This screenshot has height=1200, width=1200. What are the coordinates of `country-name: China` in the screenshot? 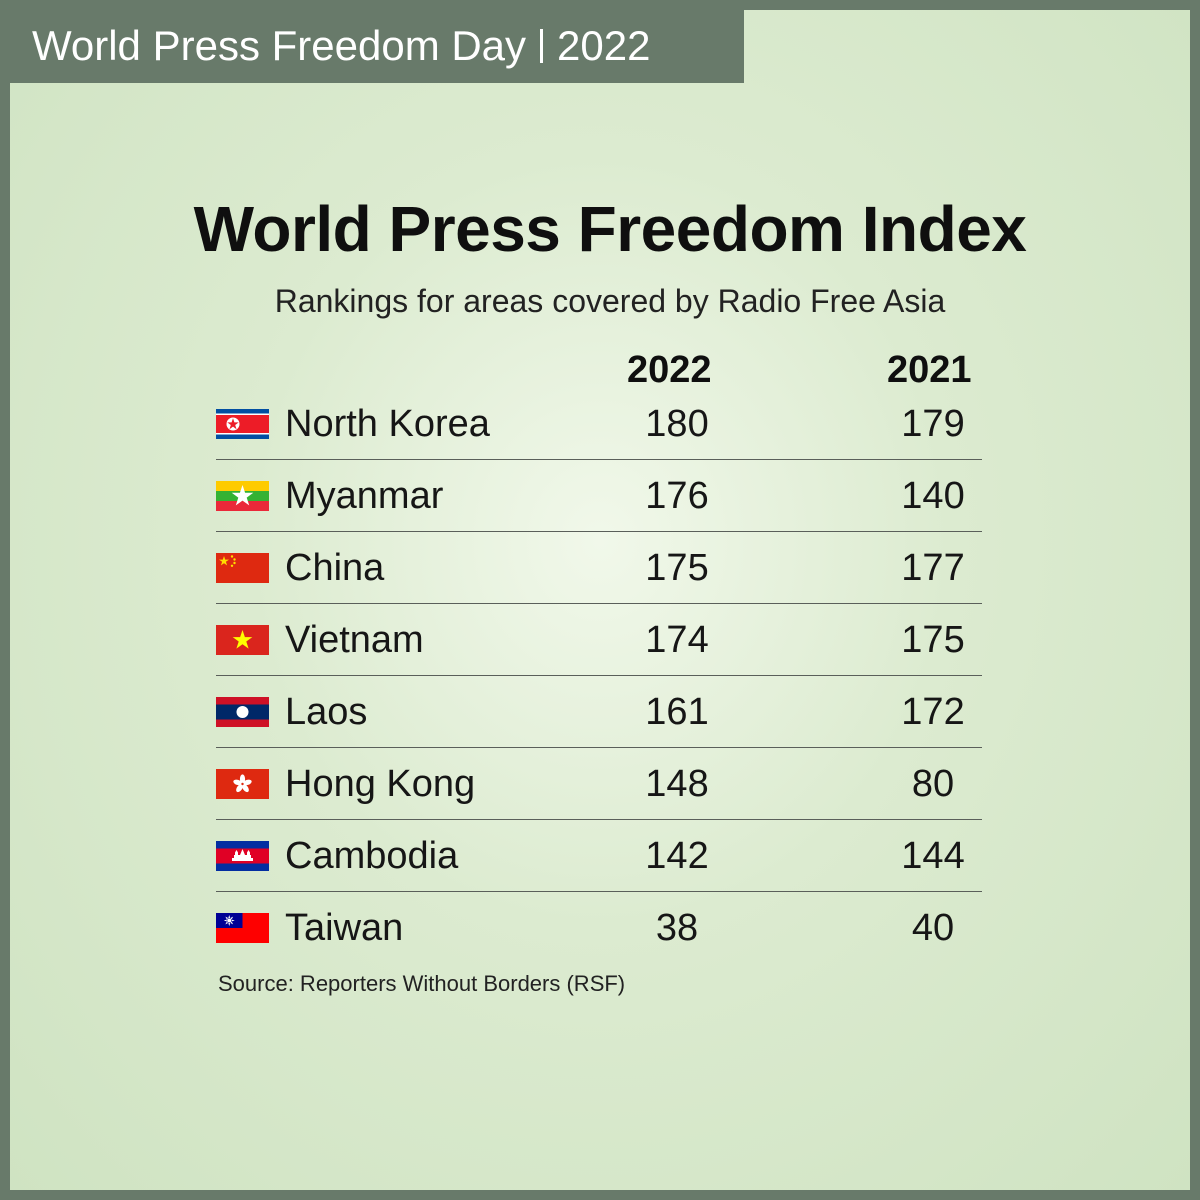 It's located at (335, 568).